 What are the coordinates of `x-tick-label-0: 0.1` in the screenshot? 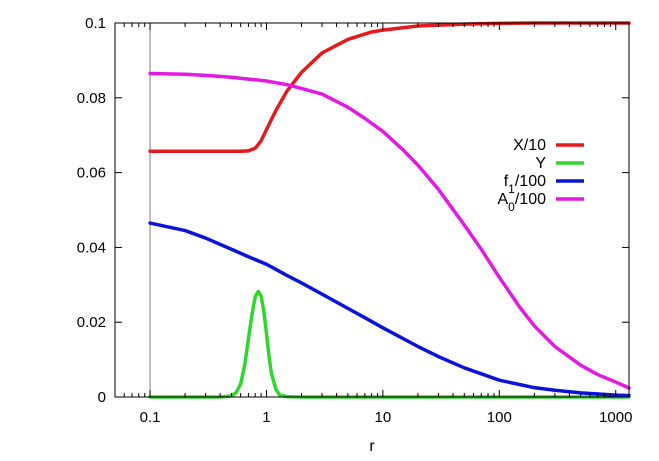 It's located at (150, 417).